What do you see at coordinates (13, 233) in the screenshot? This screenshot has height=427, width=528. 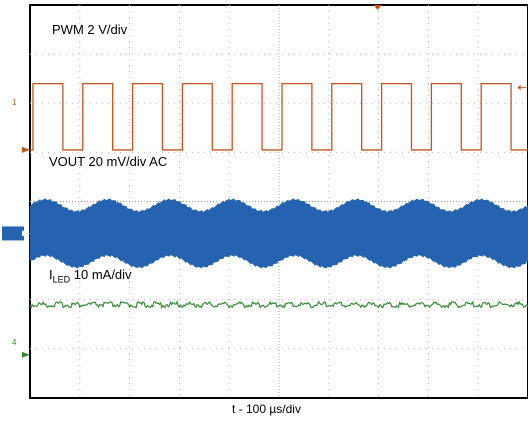 I see `ch2-ground-arrow-box` at bounding box center [13, 233].